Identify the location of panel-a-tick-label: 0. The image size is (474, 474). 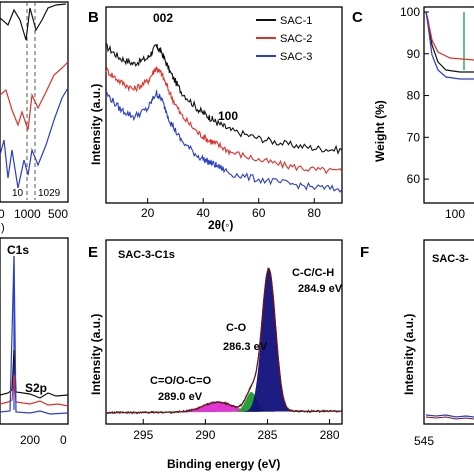
(2, 214).